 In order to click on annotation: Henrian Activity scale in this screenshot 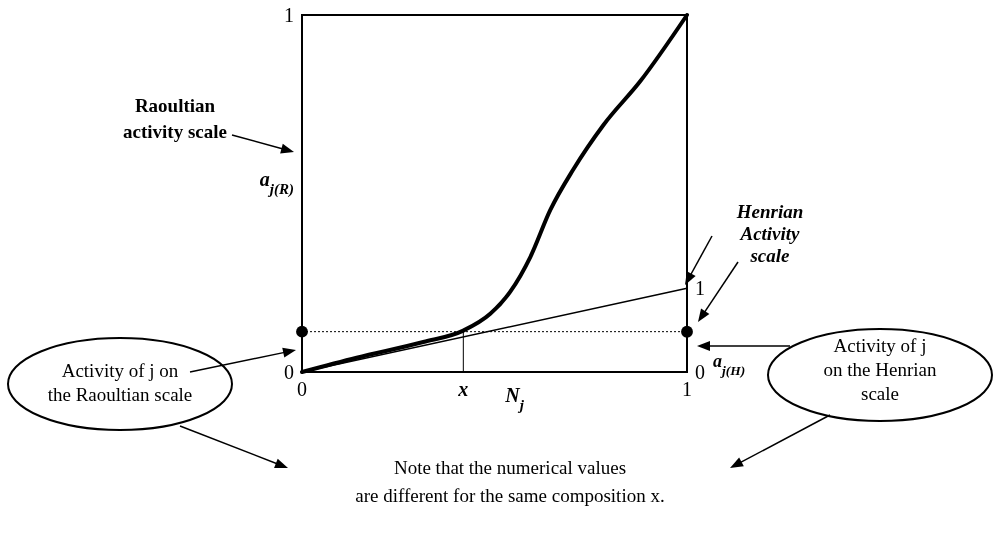, I will do `click(769, 233)`.